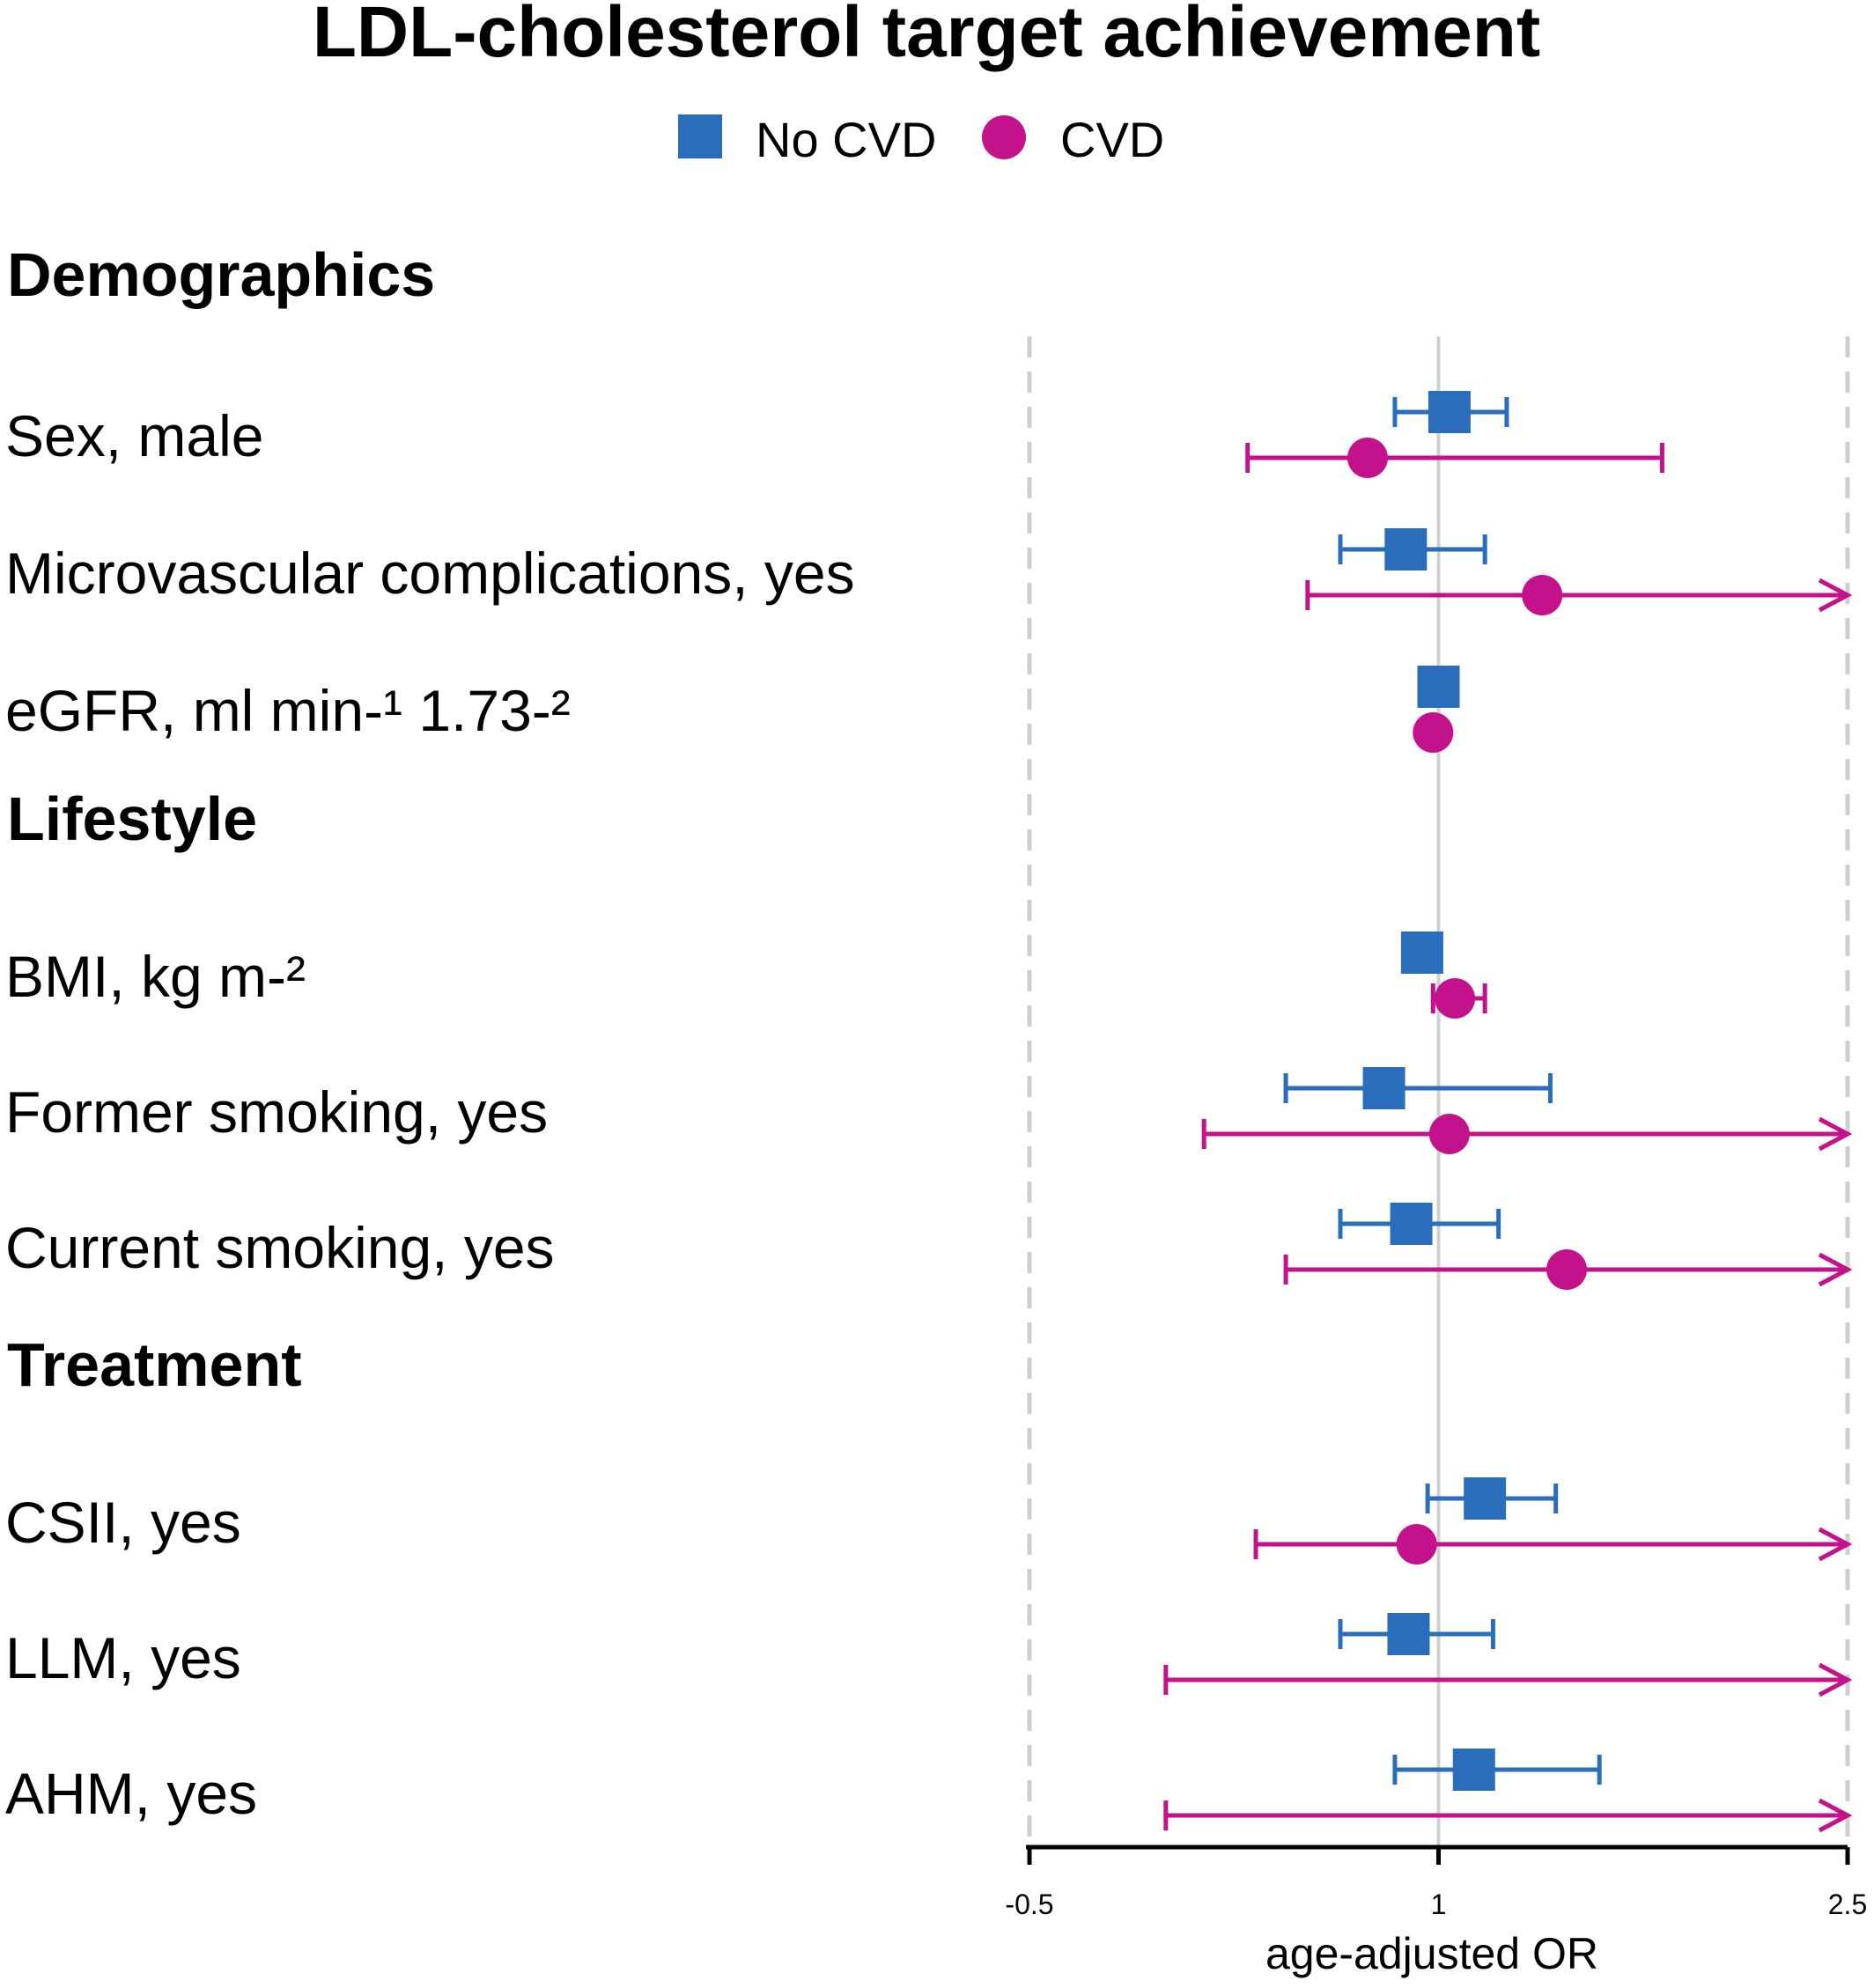 Image resolution: width=1874 pixels, height=1988 pixels. Describe the element at coordinates (1431, 1954) in the screenshot. I see `x-axis-label: age-adjusted OR` at that location.